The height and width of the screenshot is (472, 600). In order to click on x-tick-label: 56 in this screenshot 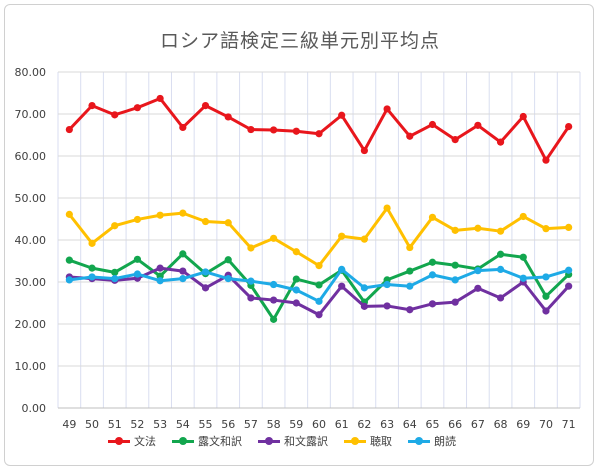, I will do `click(228, 424)`.